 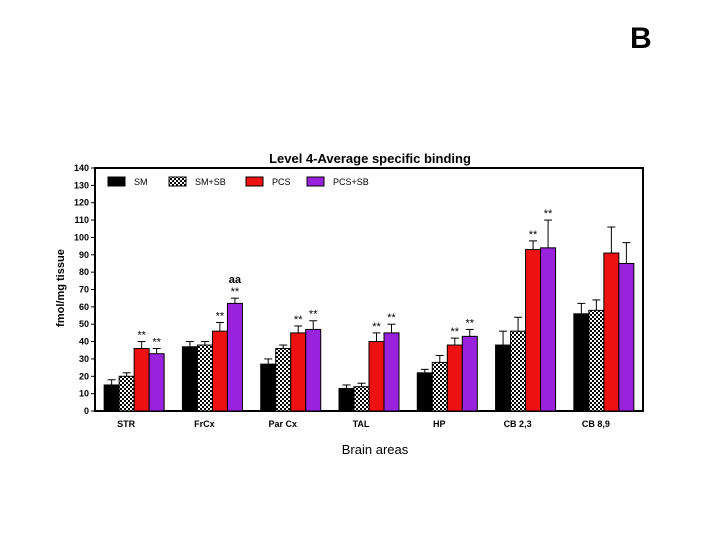 I want to click on chart-title: Level 4-Average specific binding, so click(x=370, y=158).